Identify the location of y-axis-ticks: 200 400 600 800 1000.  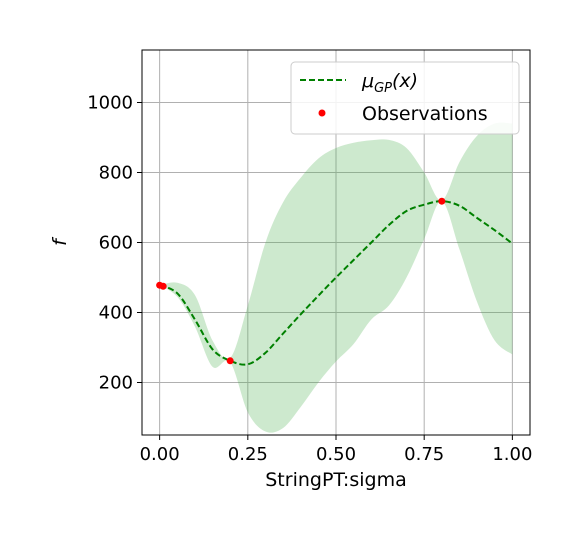
(114, 243).